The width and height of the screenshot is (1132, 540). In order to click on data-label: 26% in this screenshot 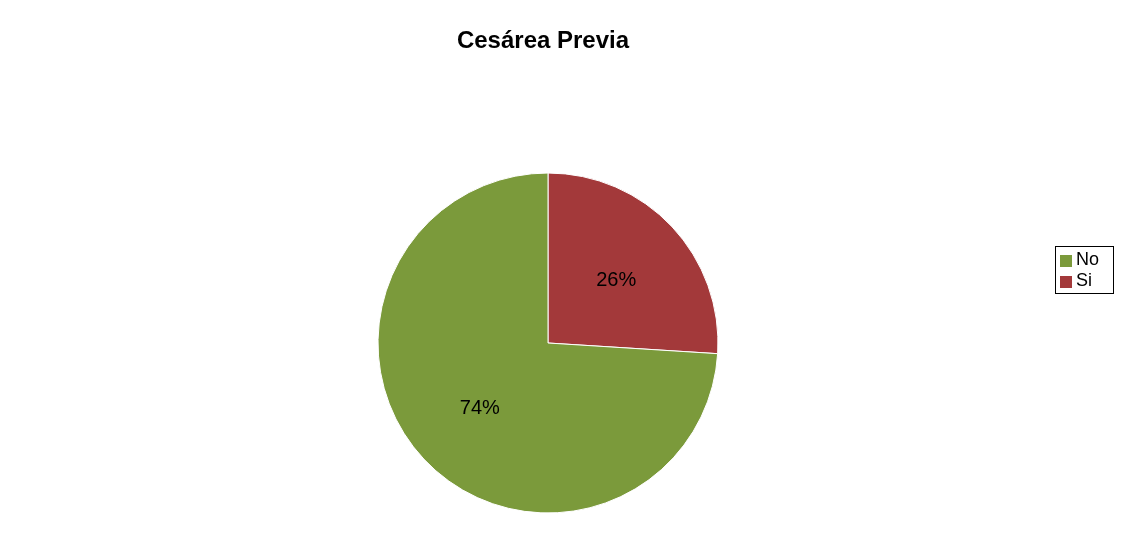, I will do `click(616, 278)`.